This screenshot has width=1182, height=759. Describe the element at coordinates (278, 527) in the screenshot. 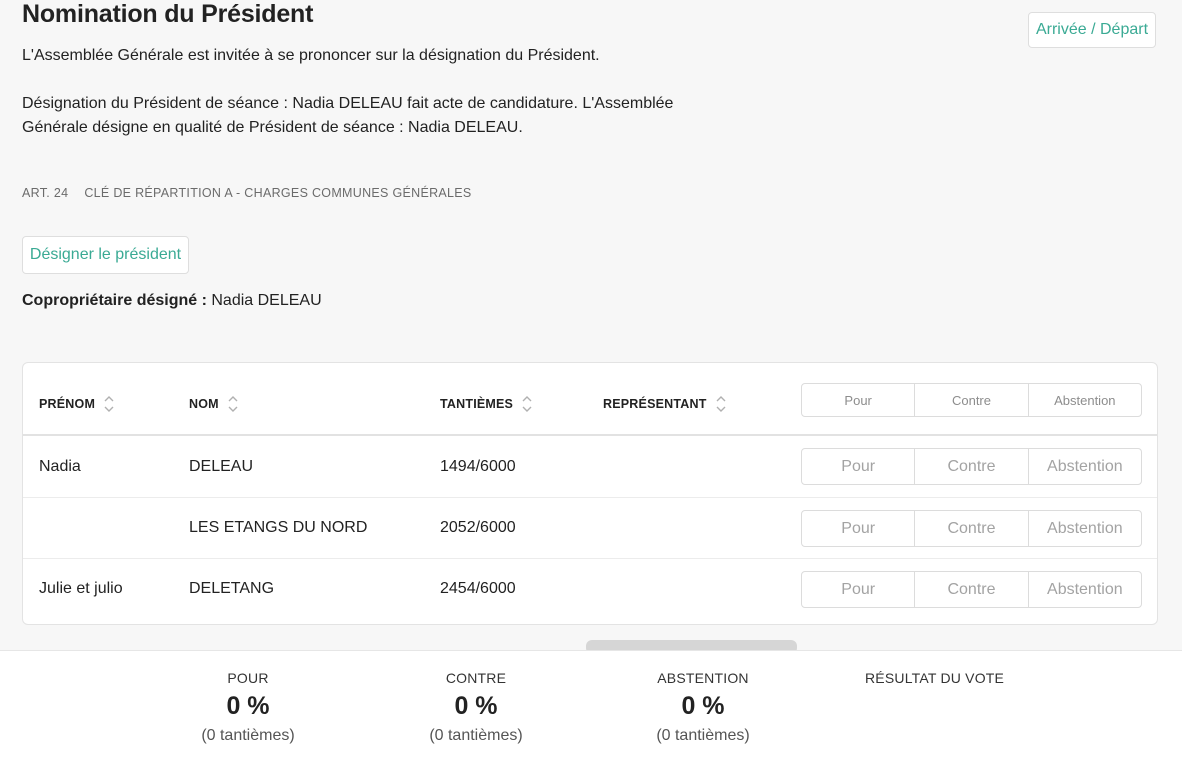

I see `cell-nom: LES ETANGS DU NORD` at that location.